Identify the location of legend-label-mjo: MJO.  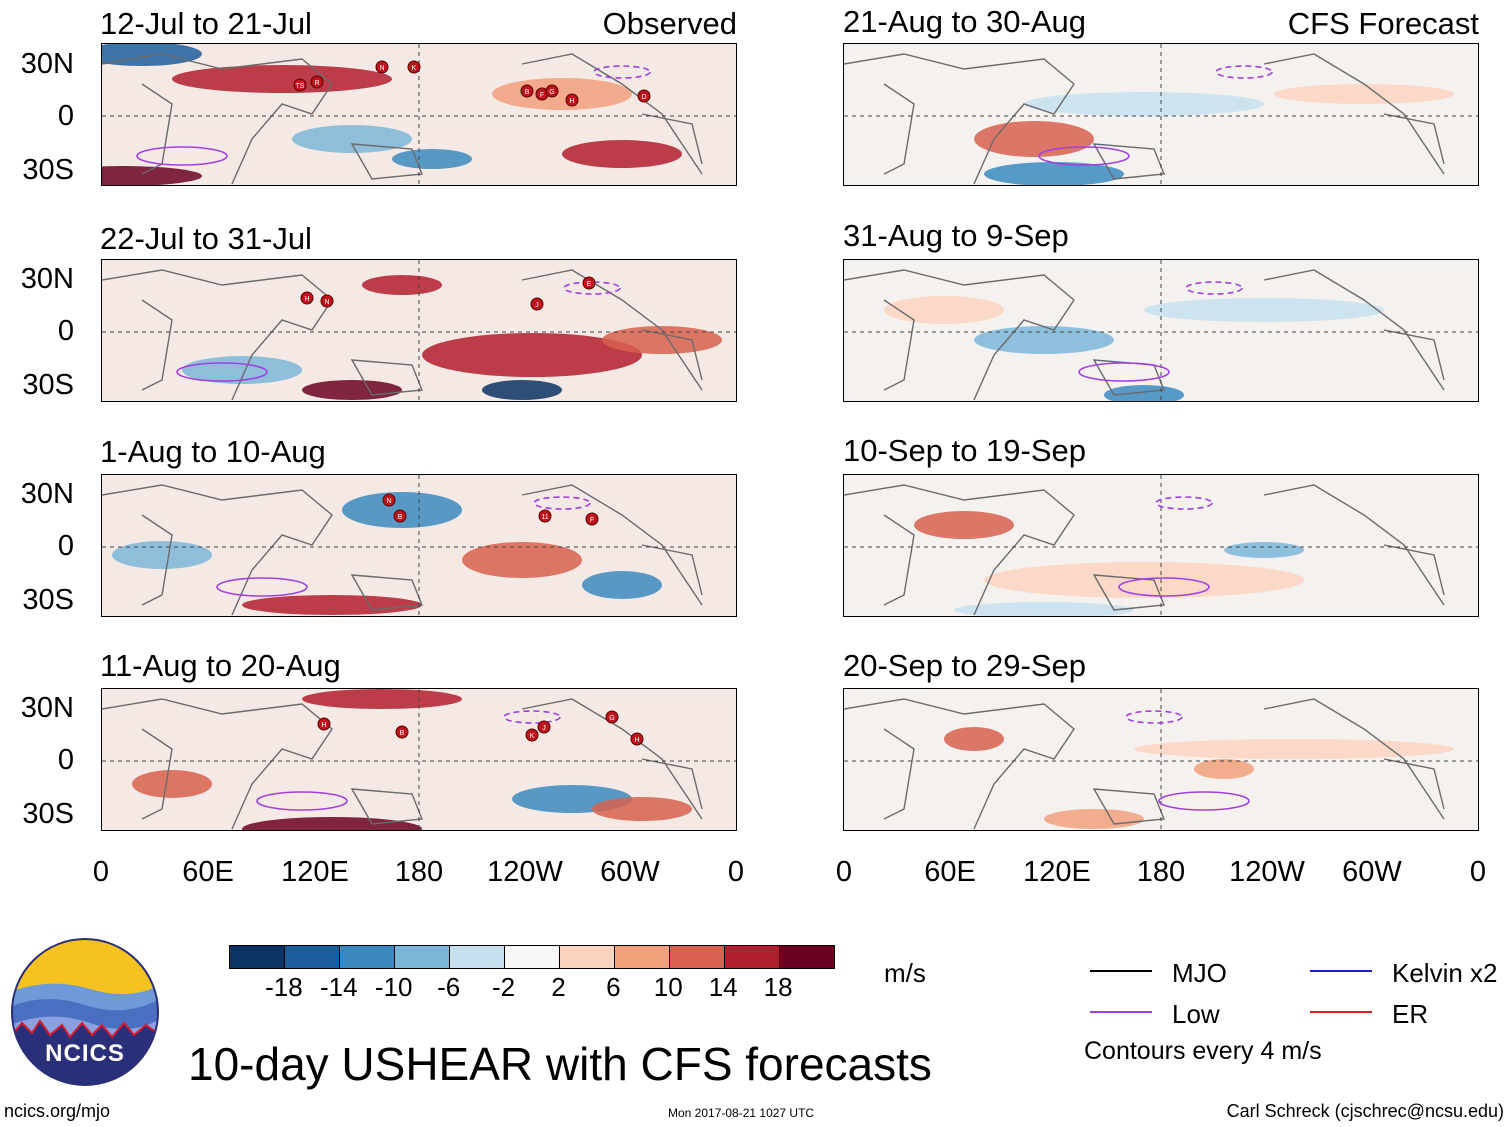
(1199, 973).